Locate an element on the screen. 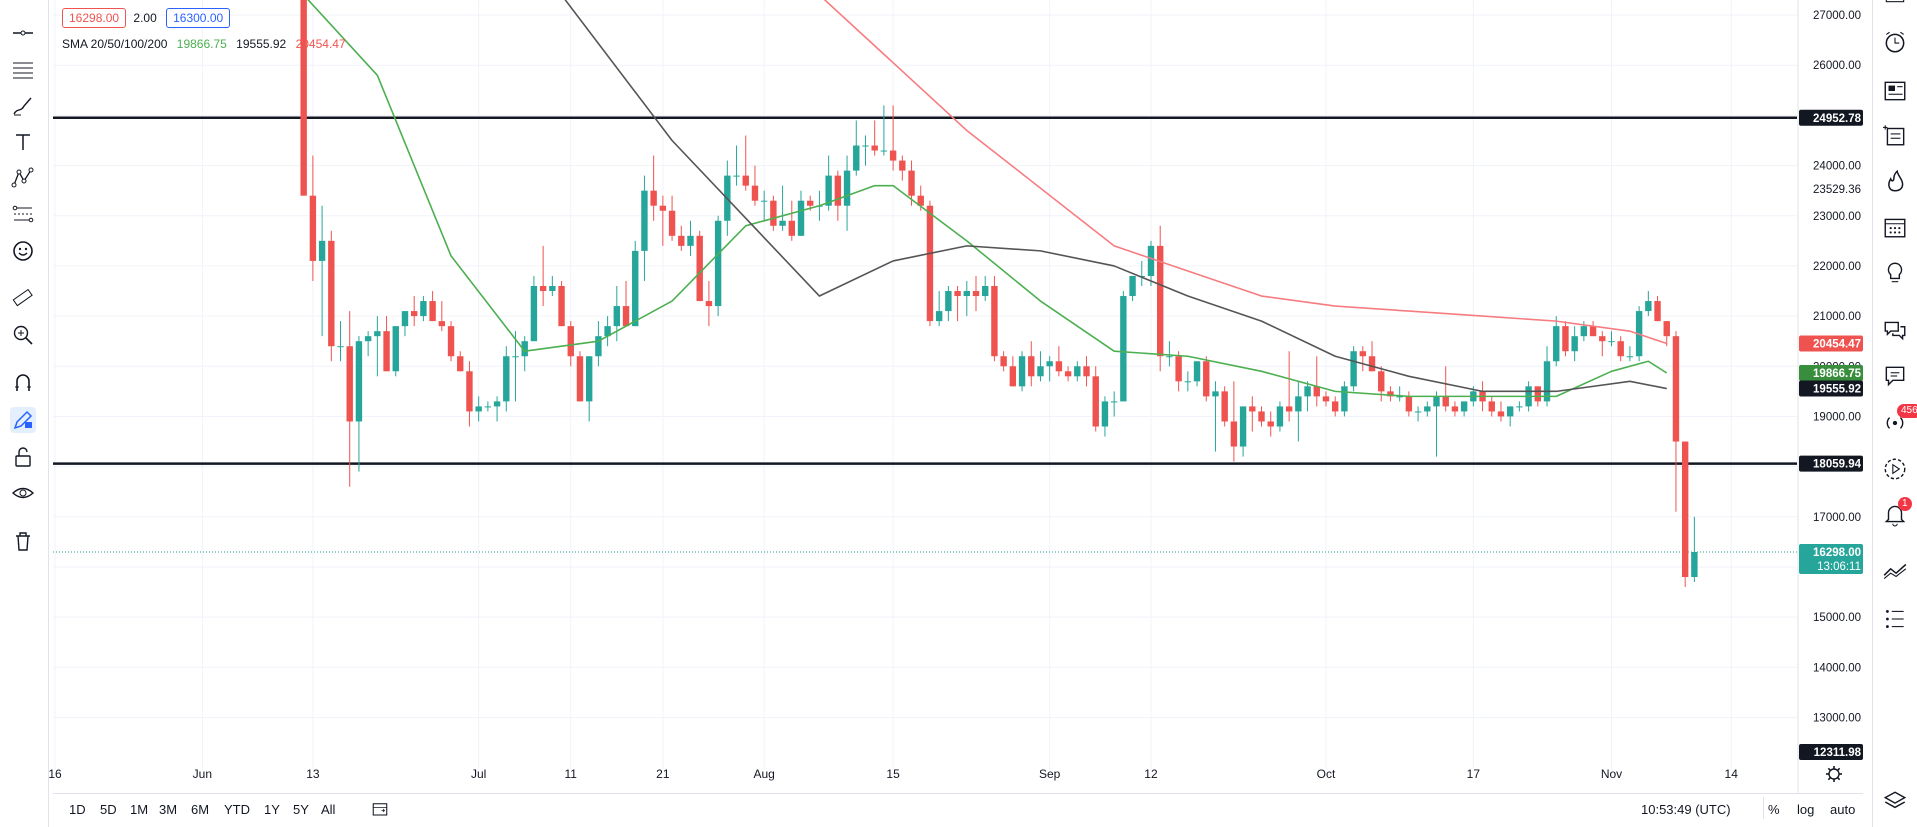 The height and width of the screenshot is (827, 1917). percent-toggle: % is located at coordinates (1774, 809).